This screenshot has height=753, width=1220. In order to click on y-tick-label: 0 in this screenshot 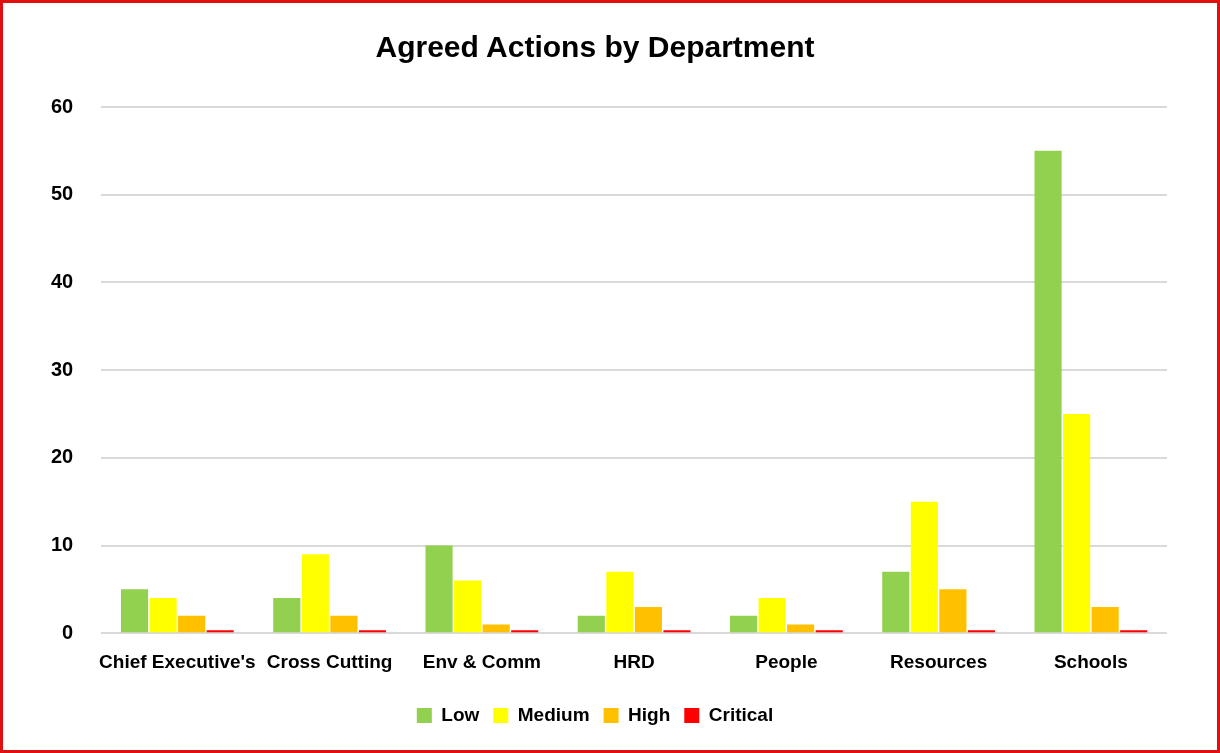, I will do `click(68, 631)`.